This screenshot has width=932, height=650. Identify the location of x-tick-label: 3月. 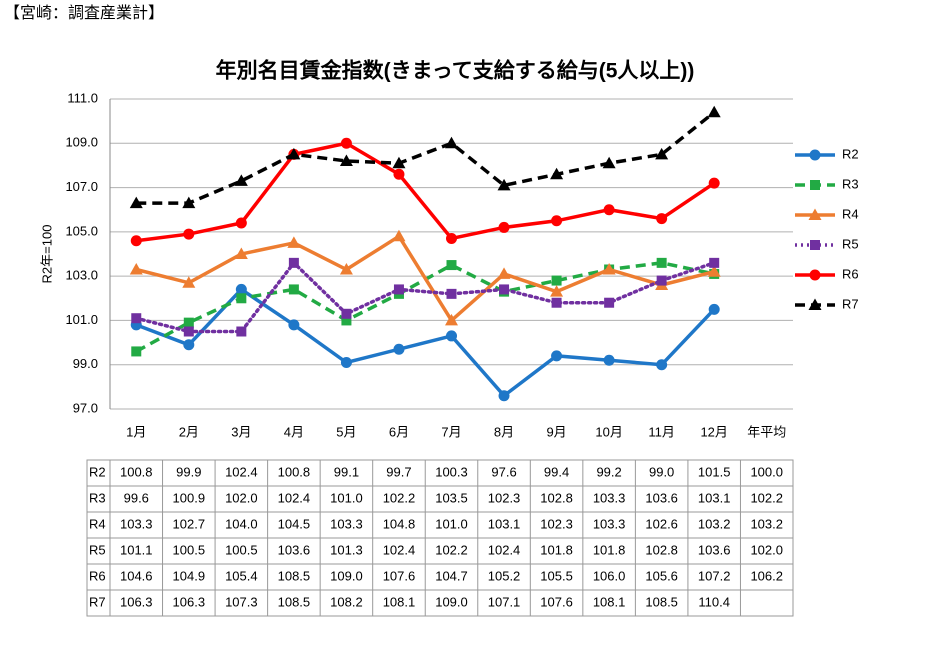
(241, 431).